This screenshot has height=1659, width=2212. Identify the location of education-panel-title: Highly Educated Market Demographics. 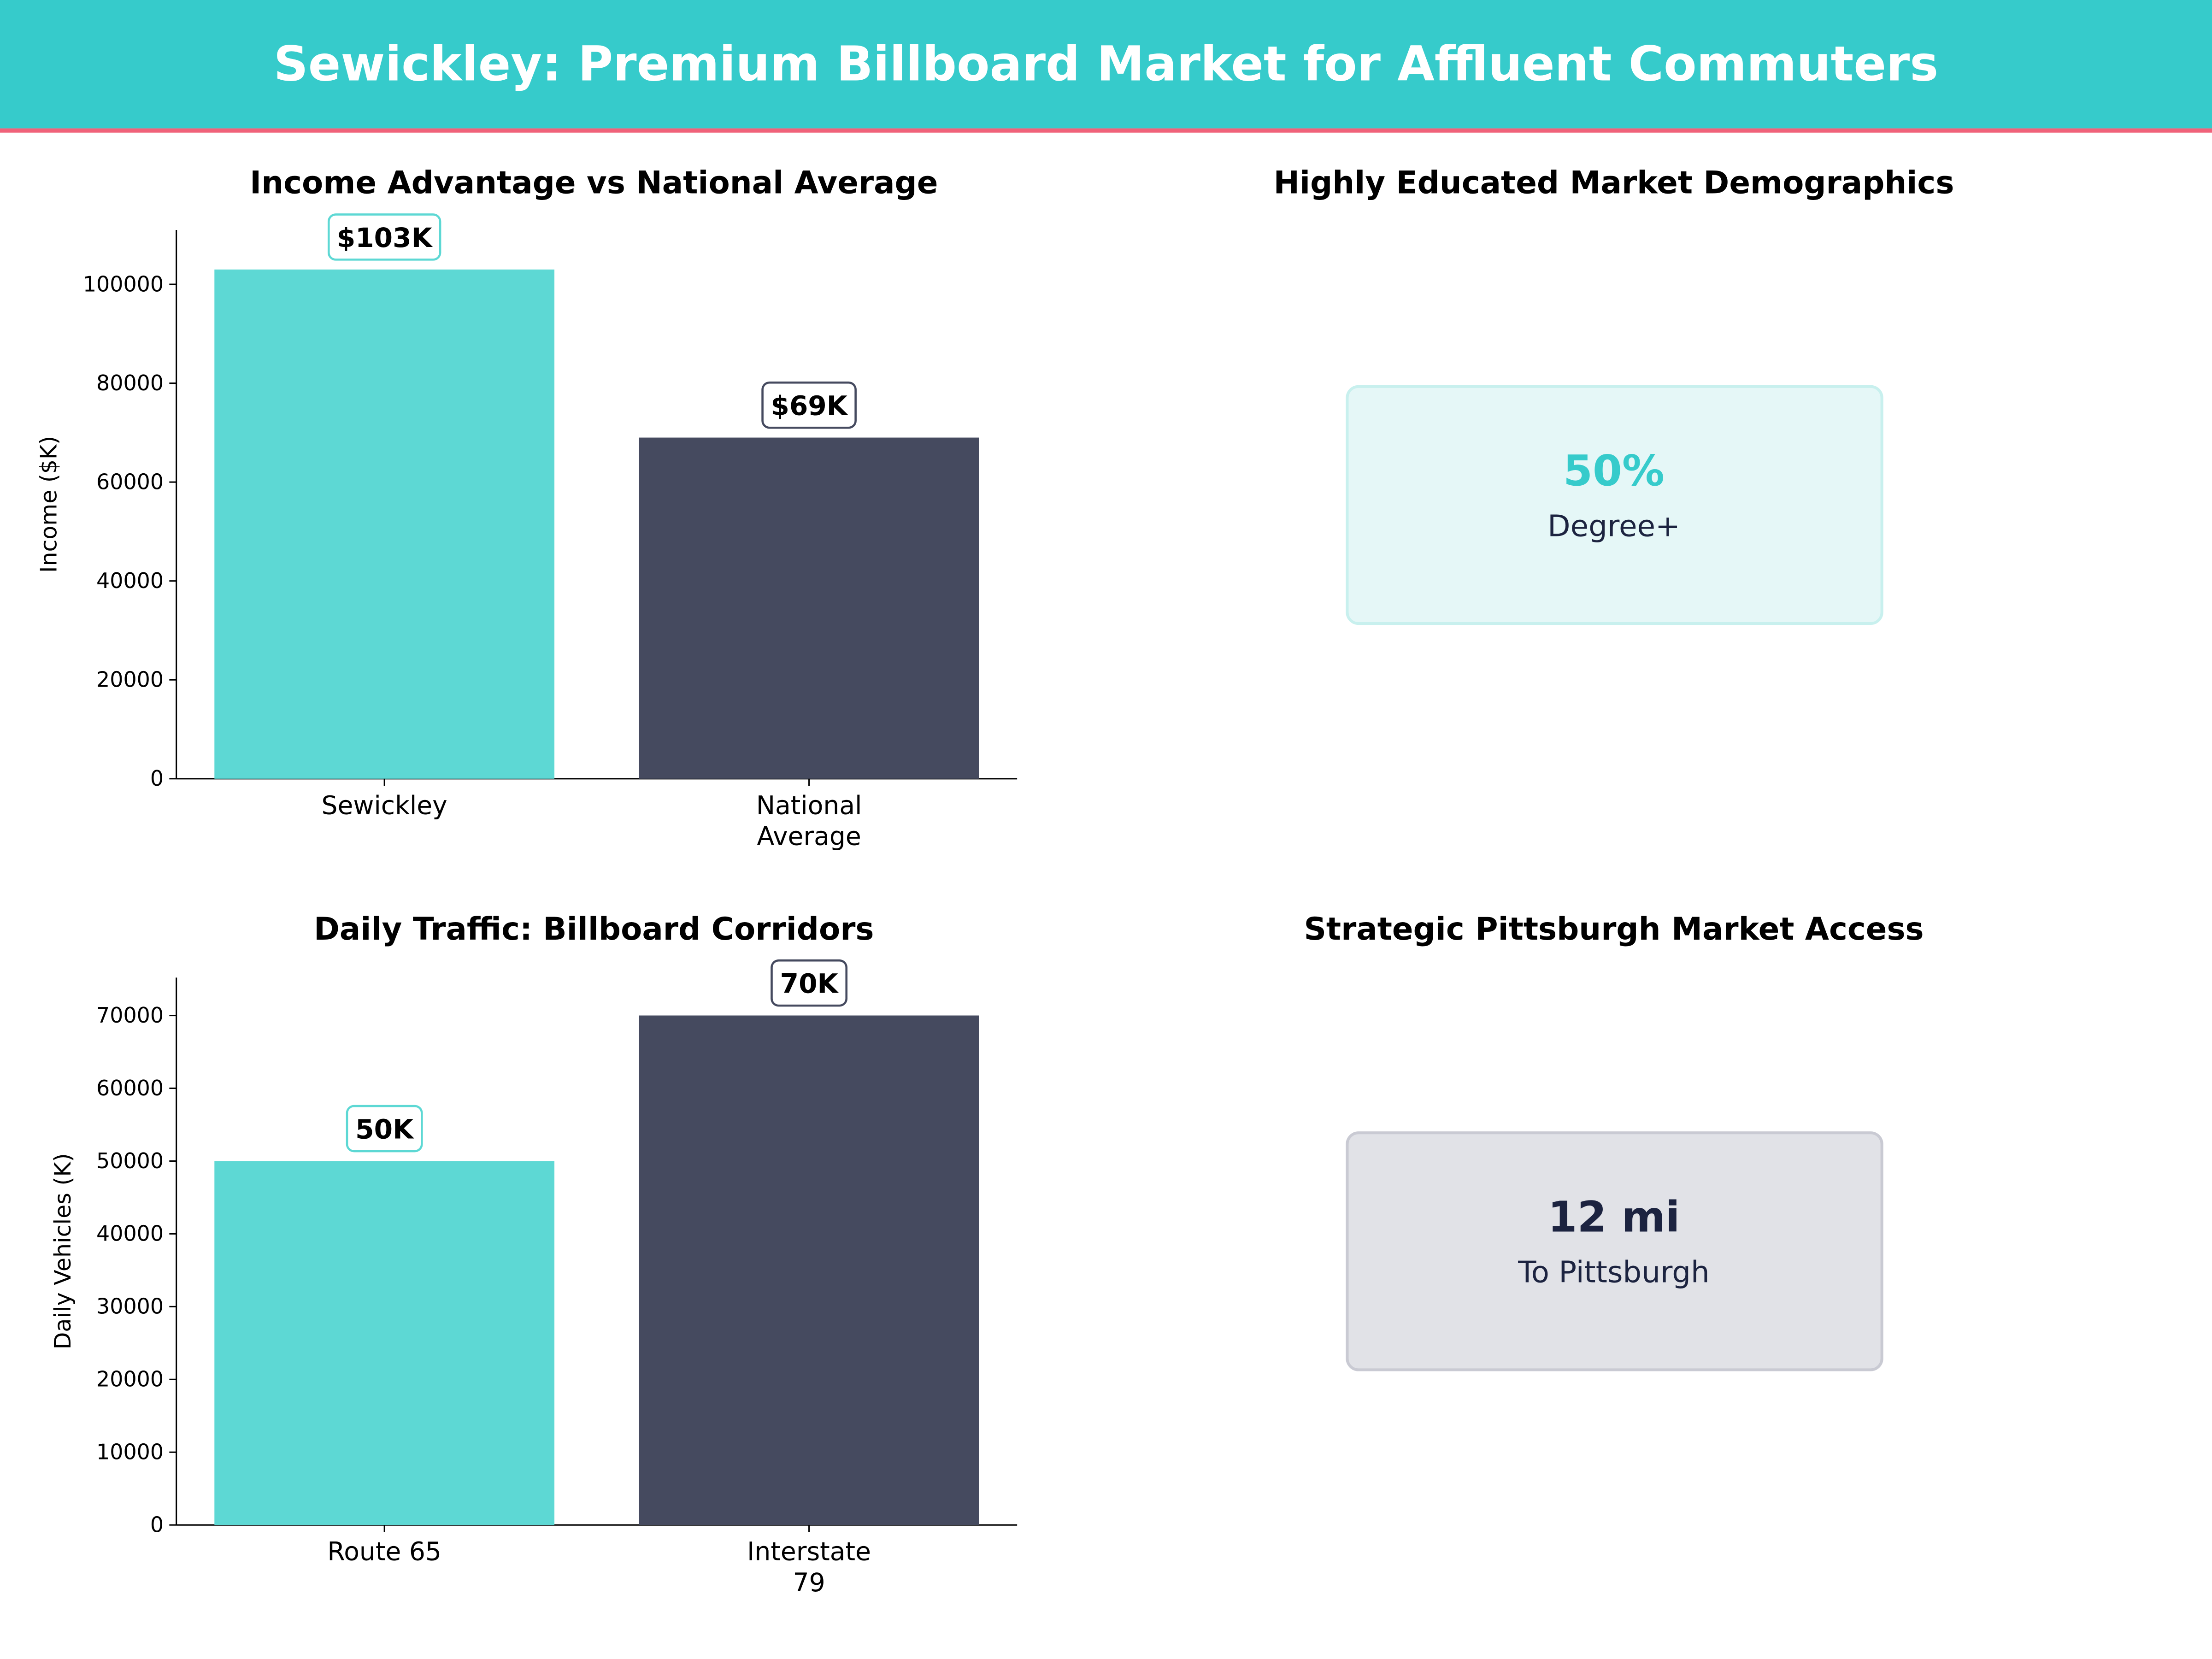
(1614, 182).